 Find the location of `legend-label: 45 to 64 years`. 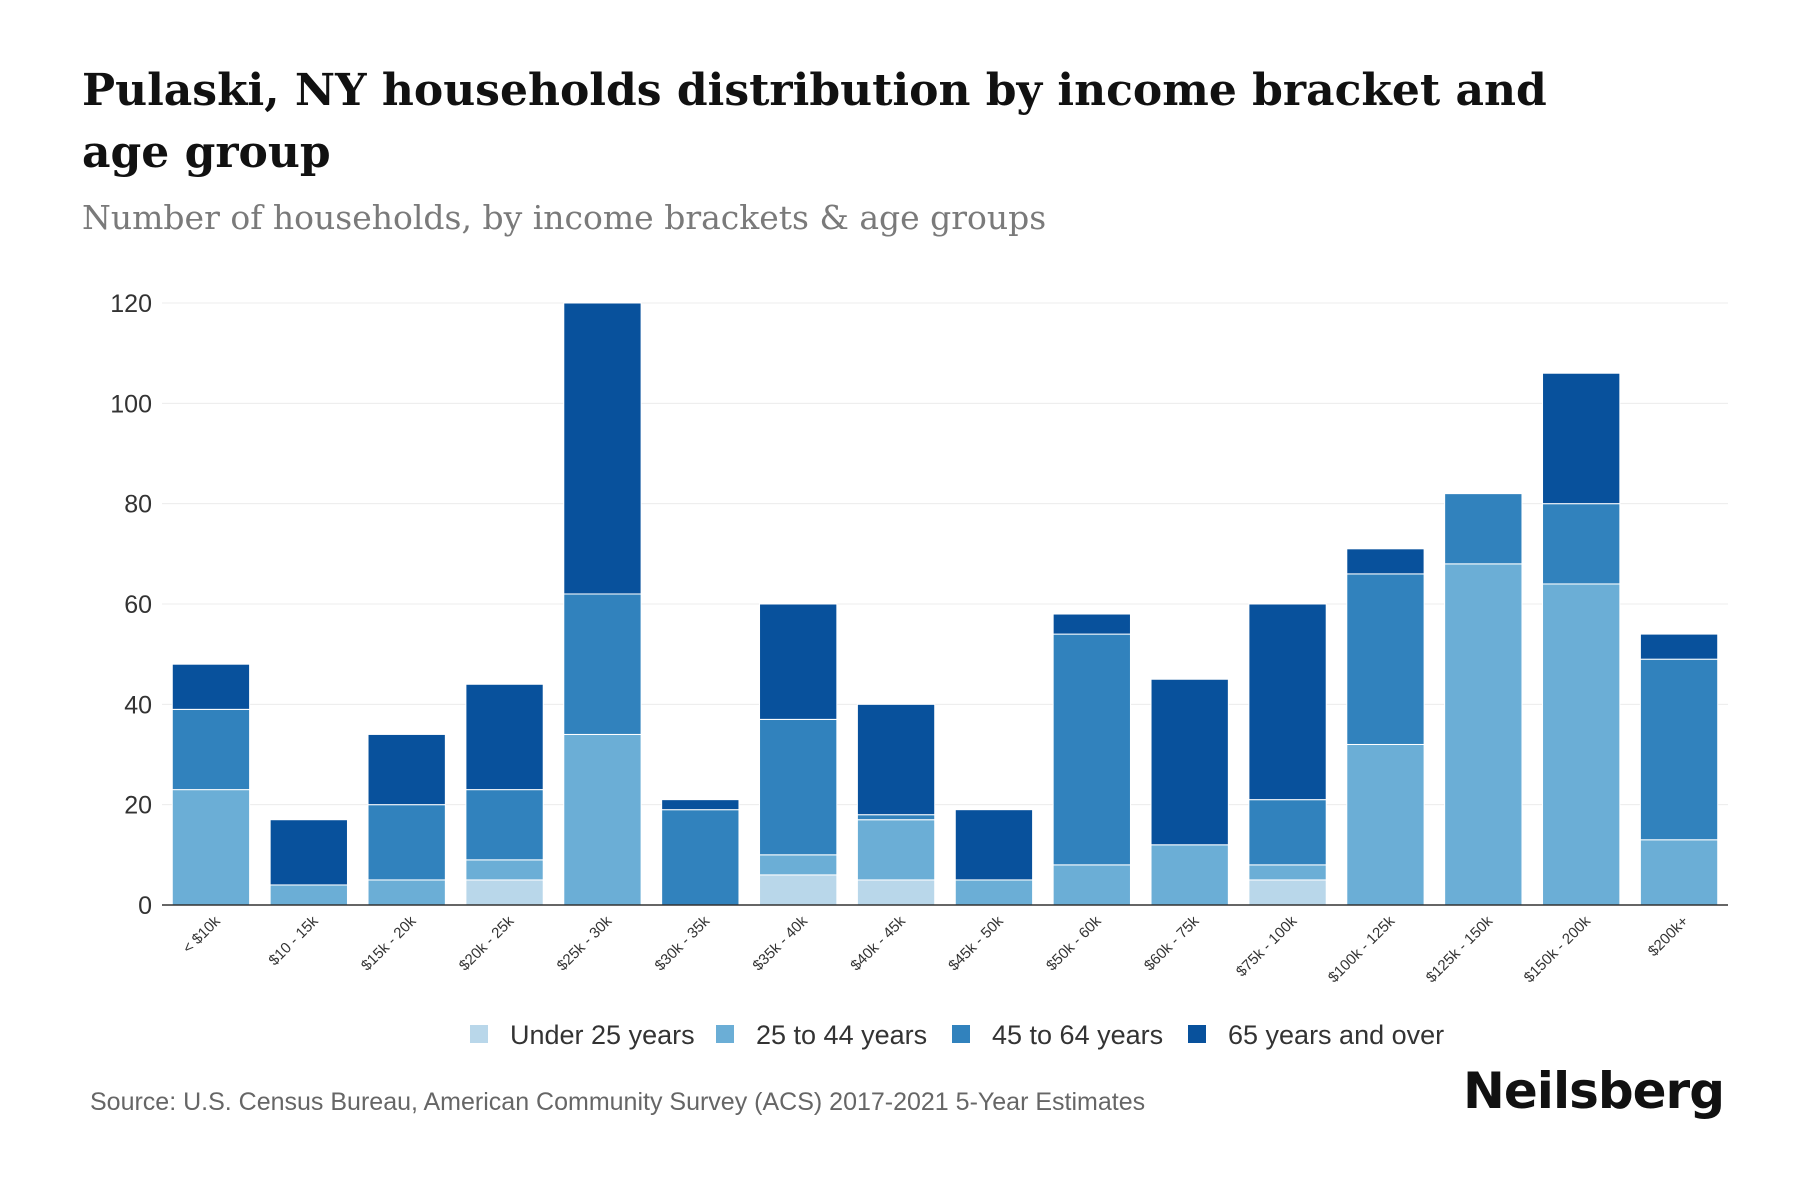

legend-label: 45 to 64 years is located at coordinates (1077, 1035).